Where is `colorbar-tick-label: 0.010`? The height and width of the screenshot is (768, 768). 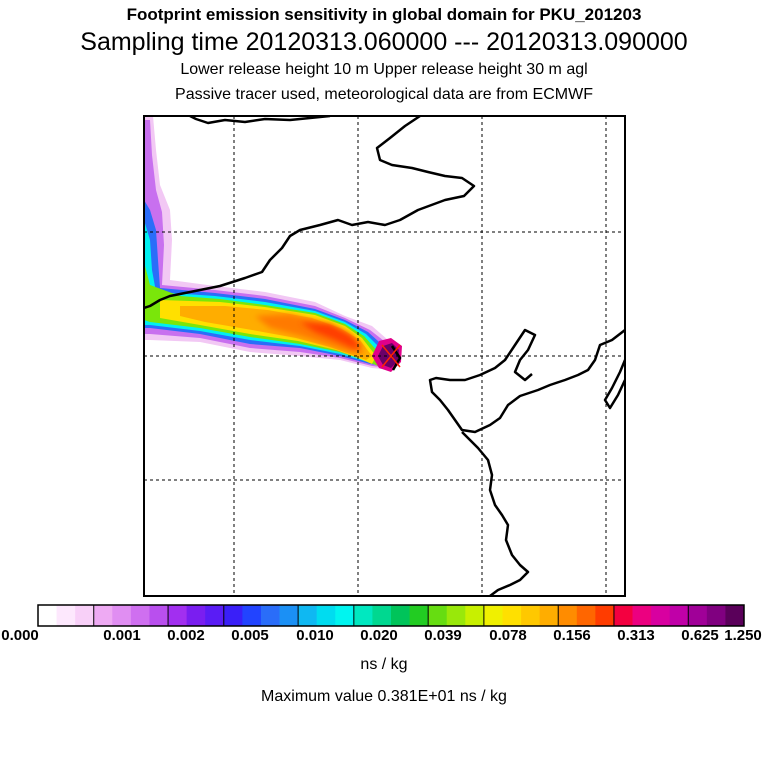
colorbar-tick-label: 0.010 is located at coordinates (315, 635).